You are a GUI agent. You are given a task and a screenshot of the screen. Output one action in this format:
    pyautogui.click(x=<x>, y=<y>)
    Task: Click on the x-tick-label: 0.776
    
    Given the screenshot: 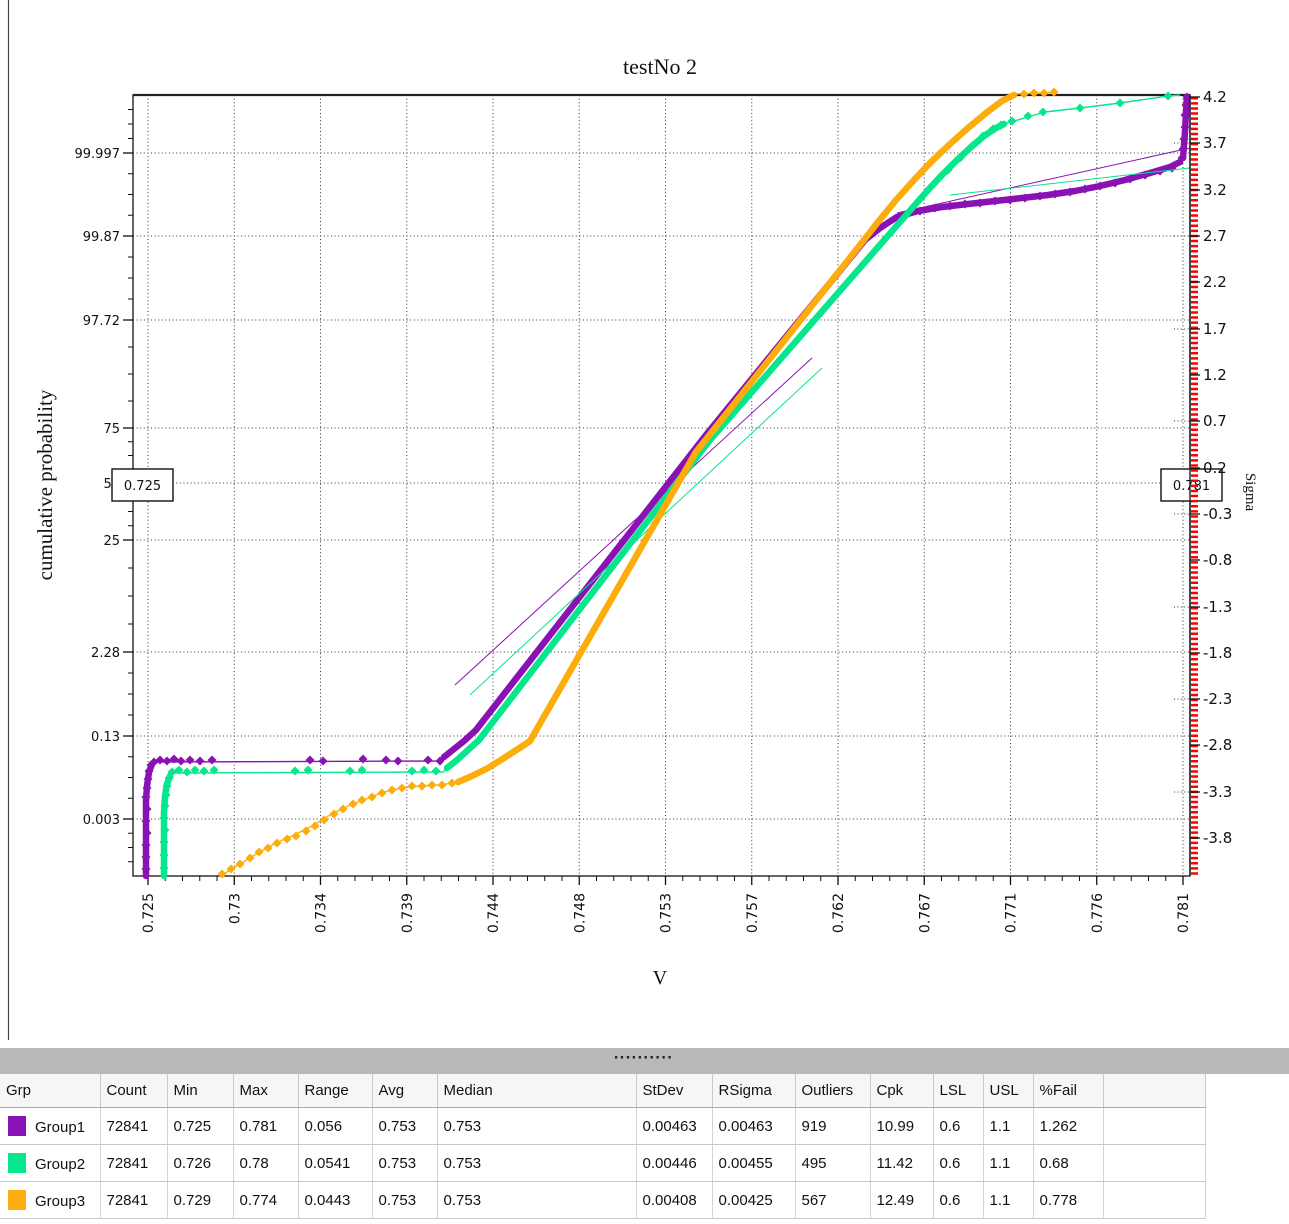 What is the action you would take?
    pyautogui.click(x=1098, y=913)
    